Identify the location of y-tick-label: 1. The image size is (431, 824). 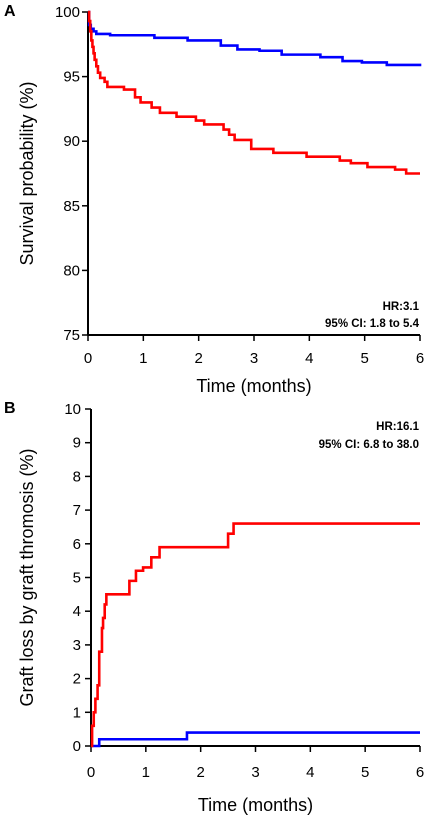
(77, 712).